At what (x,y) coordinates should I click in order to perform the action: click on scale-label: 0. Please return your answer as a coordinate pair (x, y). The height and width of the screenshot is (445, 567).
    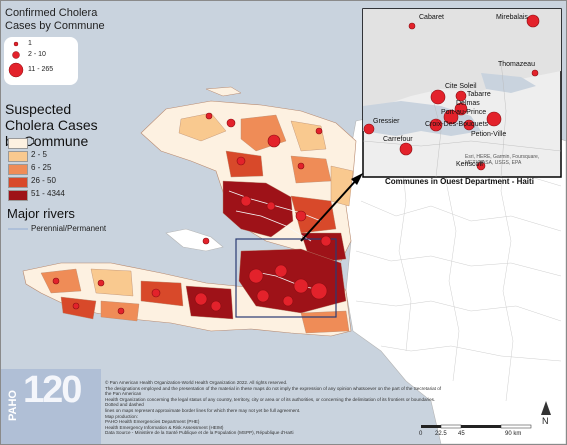
    Looking at the image, I should click on (421, 434).